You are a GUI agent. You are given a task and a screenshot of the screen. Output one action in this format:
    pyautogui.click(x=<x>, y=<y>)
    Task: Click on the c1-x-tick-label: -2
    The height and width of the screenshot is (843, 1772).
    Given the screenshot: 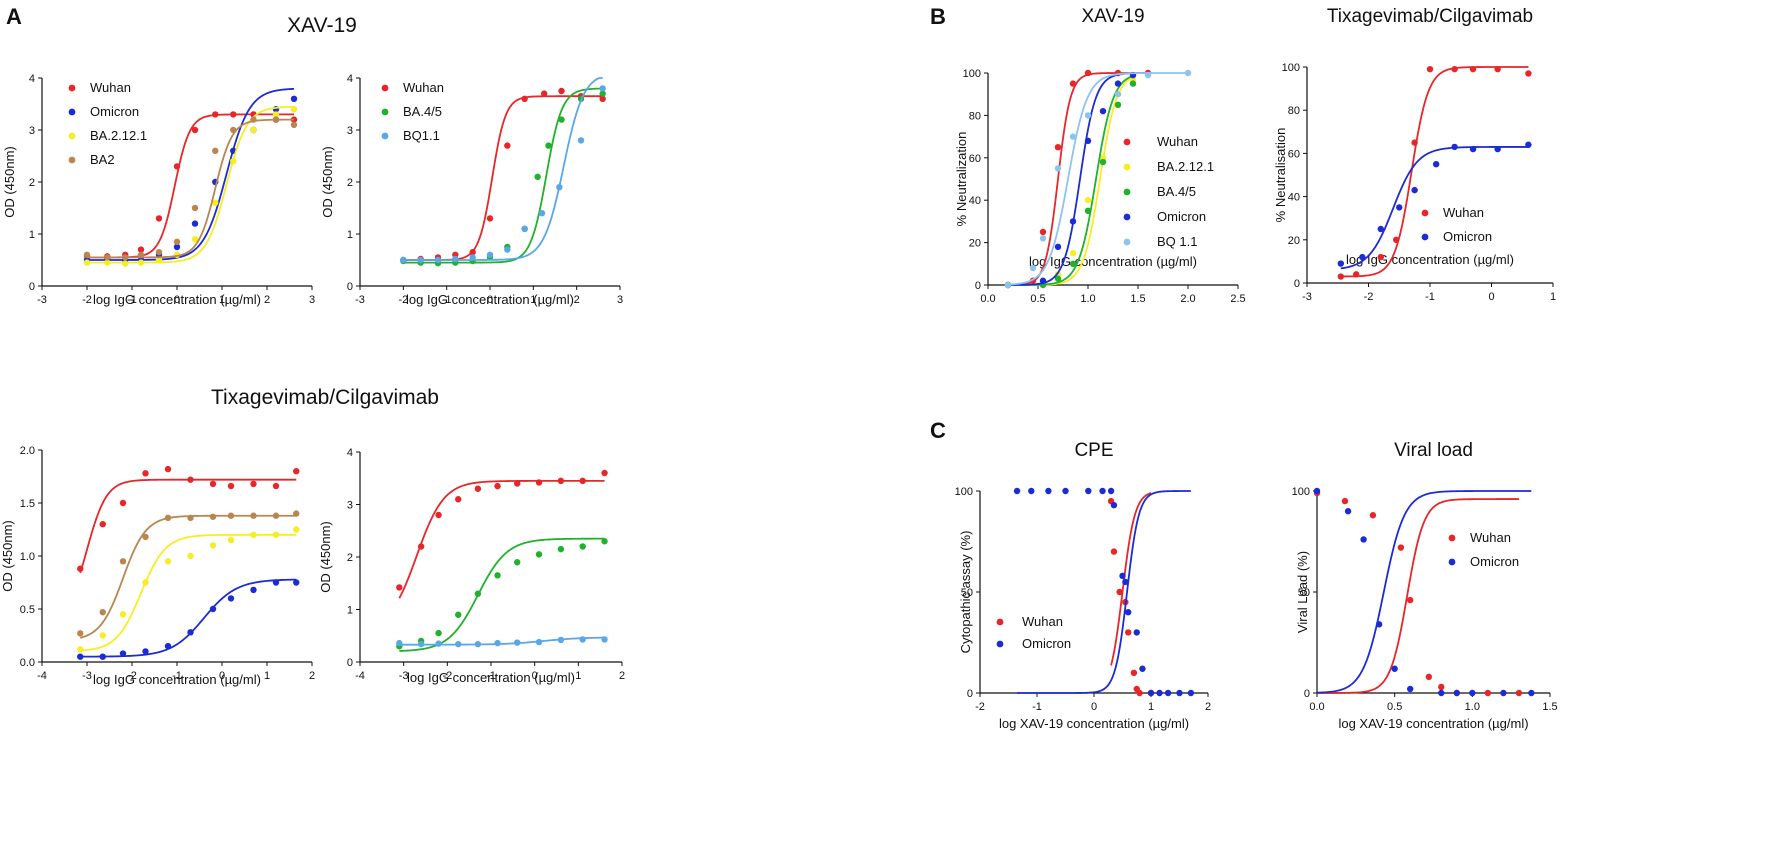 What is the action you would take?
    pyautogui.click(x=980, y=707)
    